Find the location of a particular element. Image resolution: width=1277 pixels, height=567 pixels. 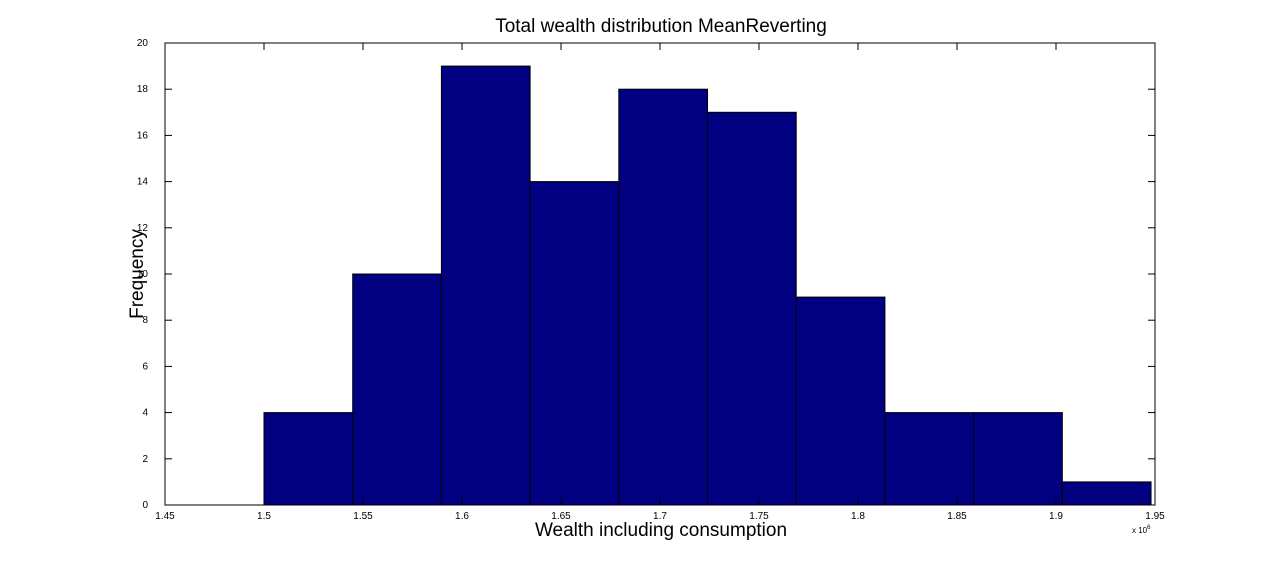

x-axis-multiplier: x 106 is located at coordinates (1141, 530).